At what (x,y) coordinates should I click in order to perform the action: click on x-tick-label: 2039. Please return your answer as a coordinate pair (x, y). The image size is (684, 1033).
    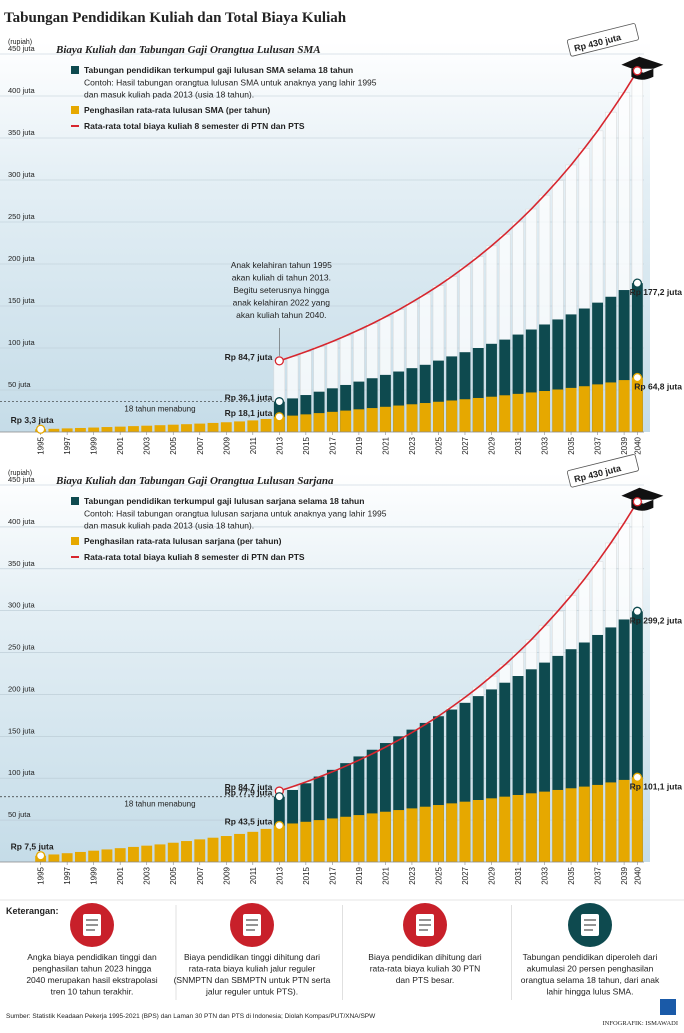
    Looking at the image, I should click on (624, 445).